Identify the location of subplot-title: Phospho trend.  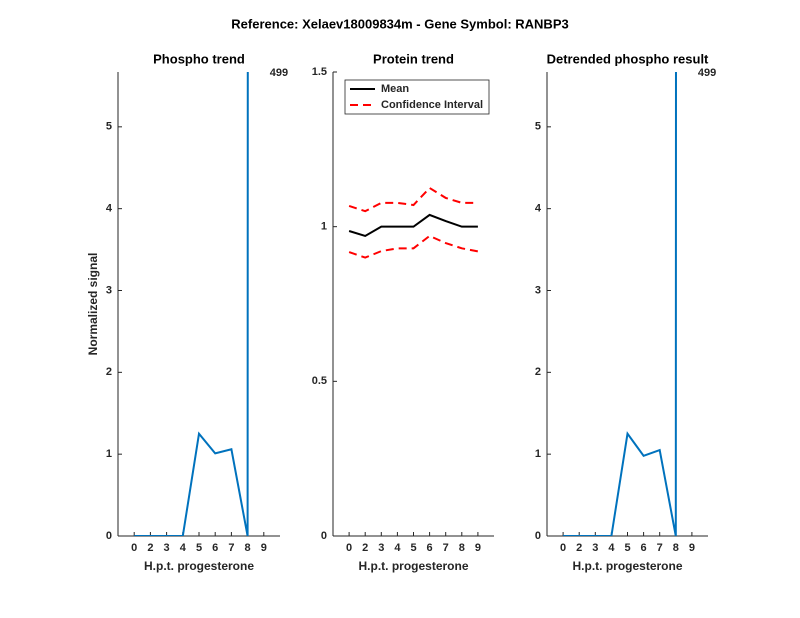
(199, 58).